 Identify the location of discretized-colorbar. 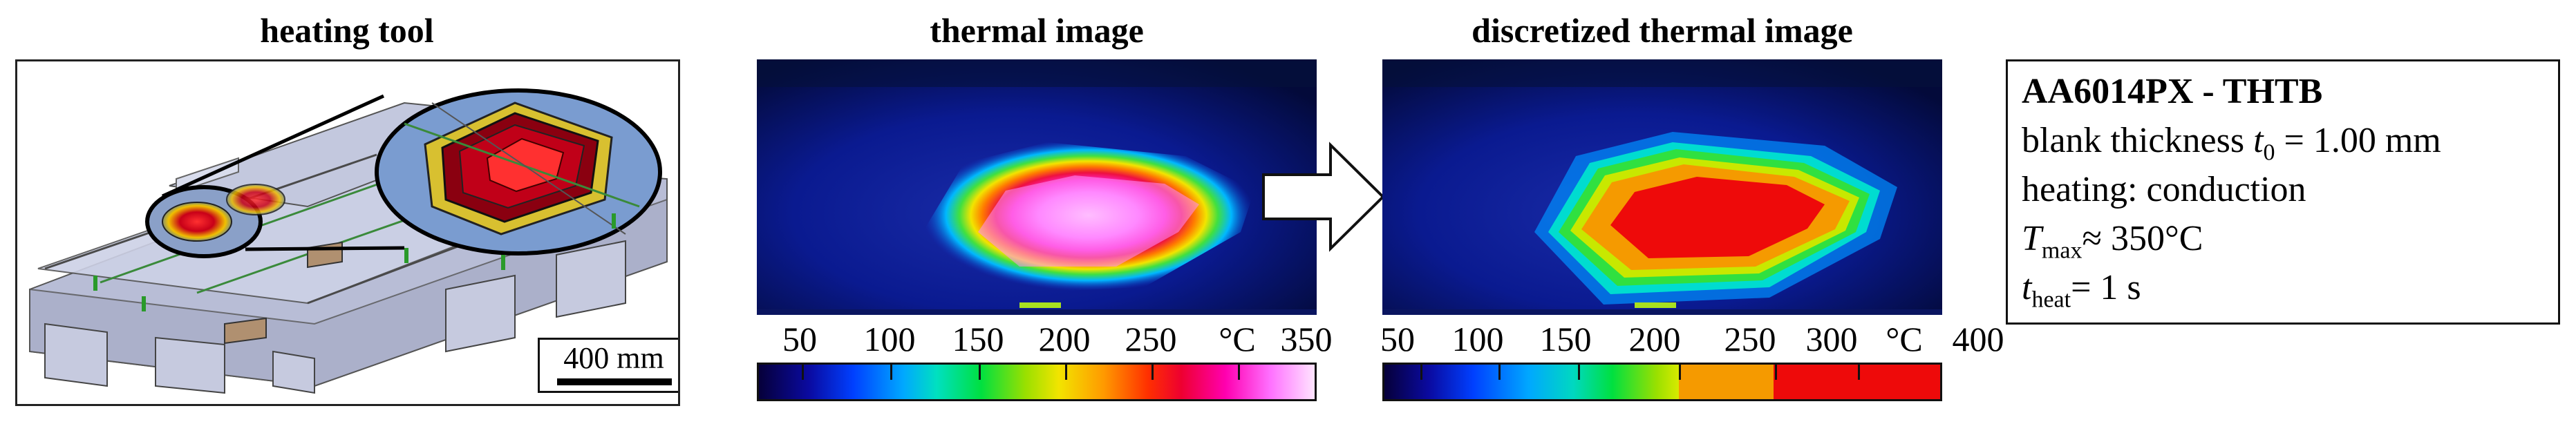
(1662, 382).